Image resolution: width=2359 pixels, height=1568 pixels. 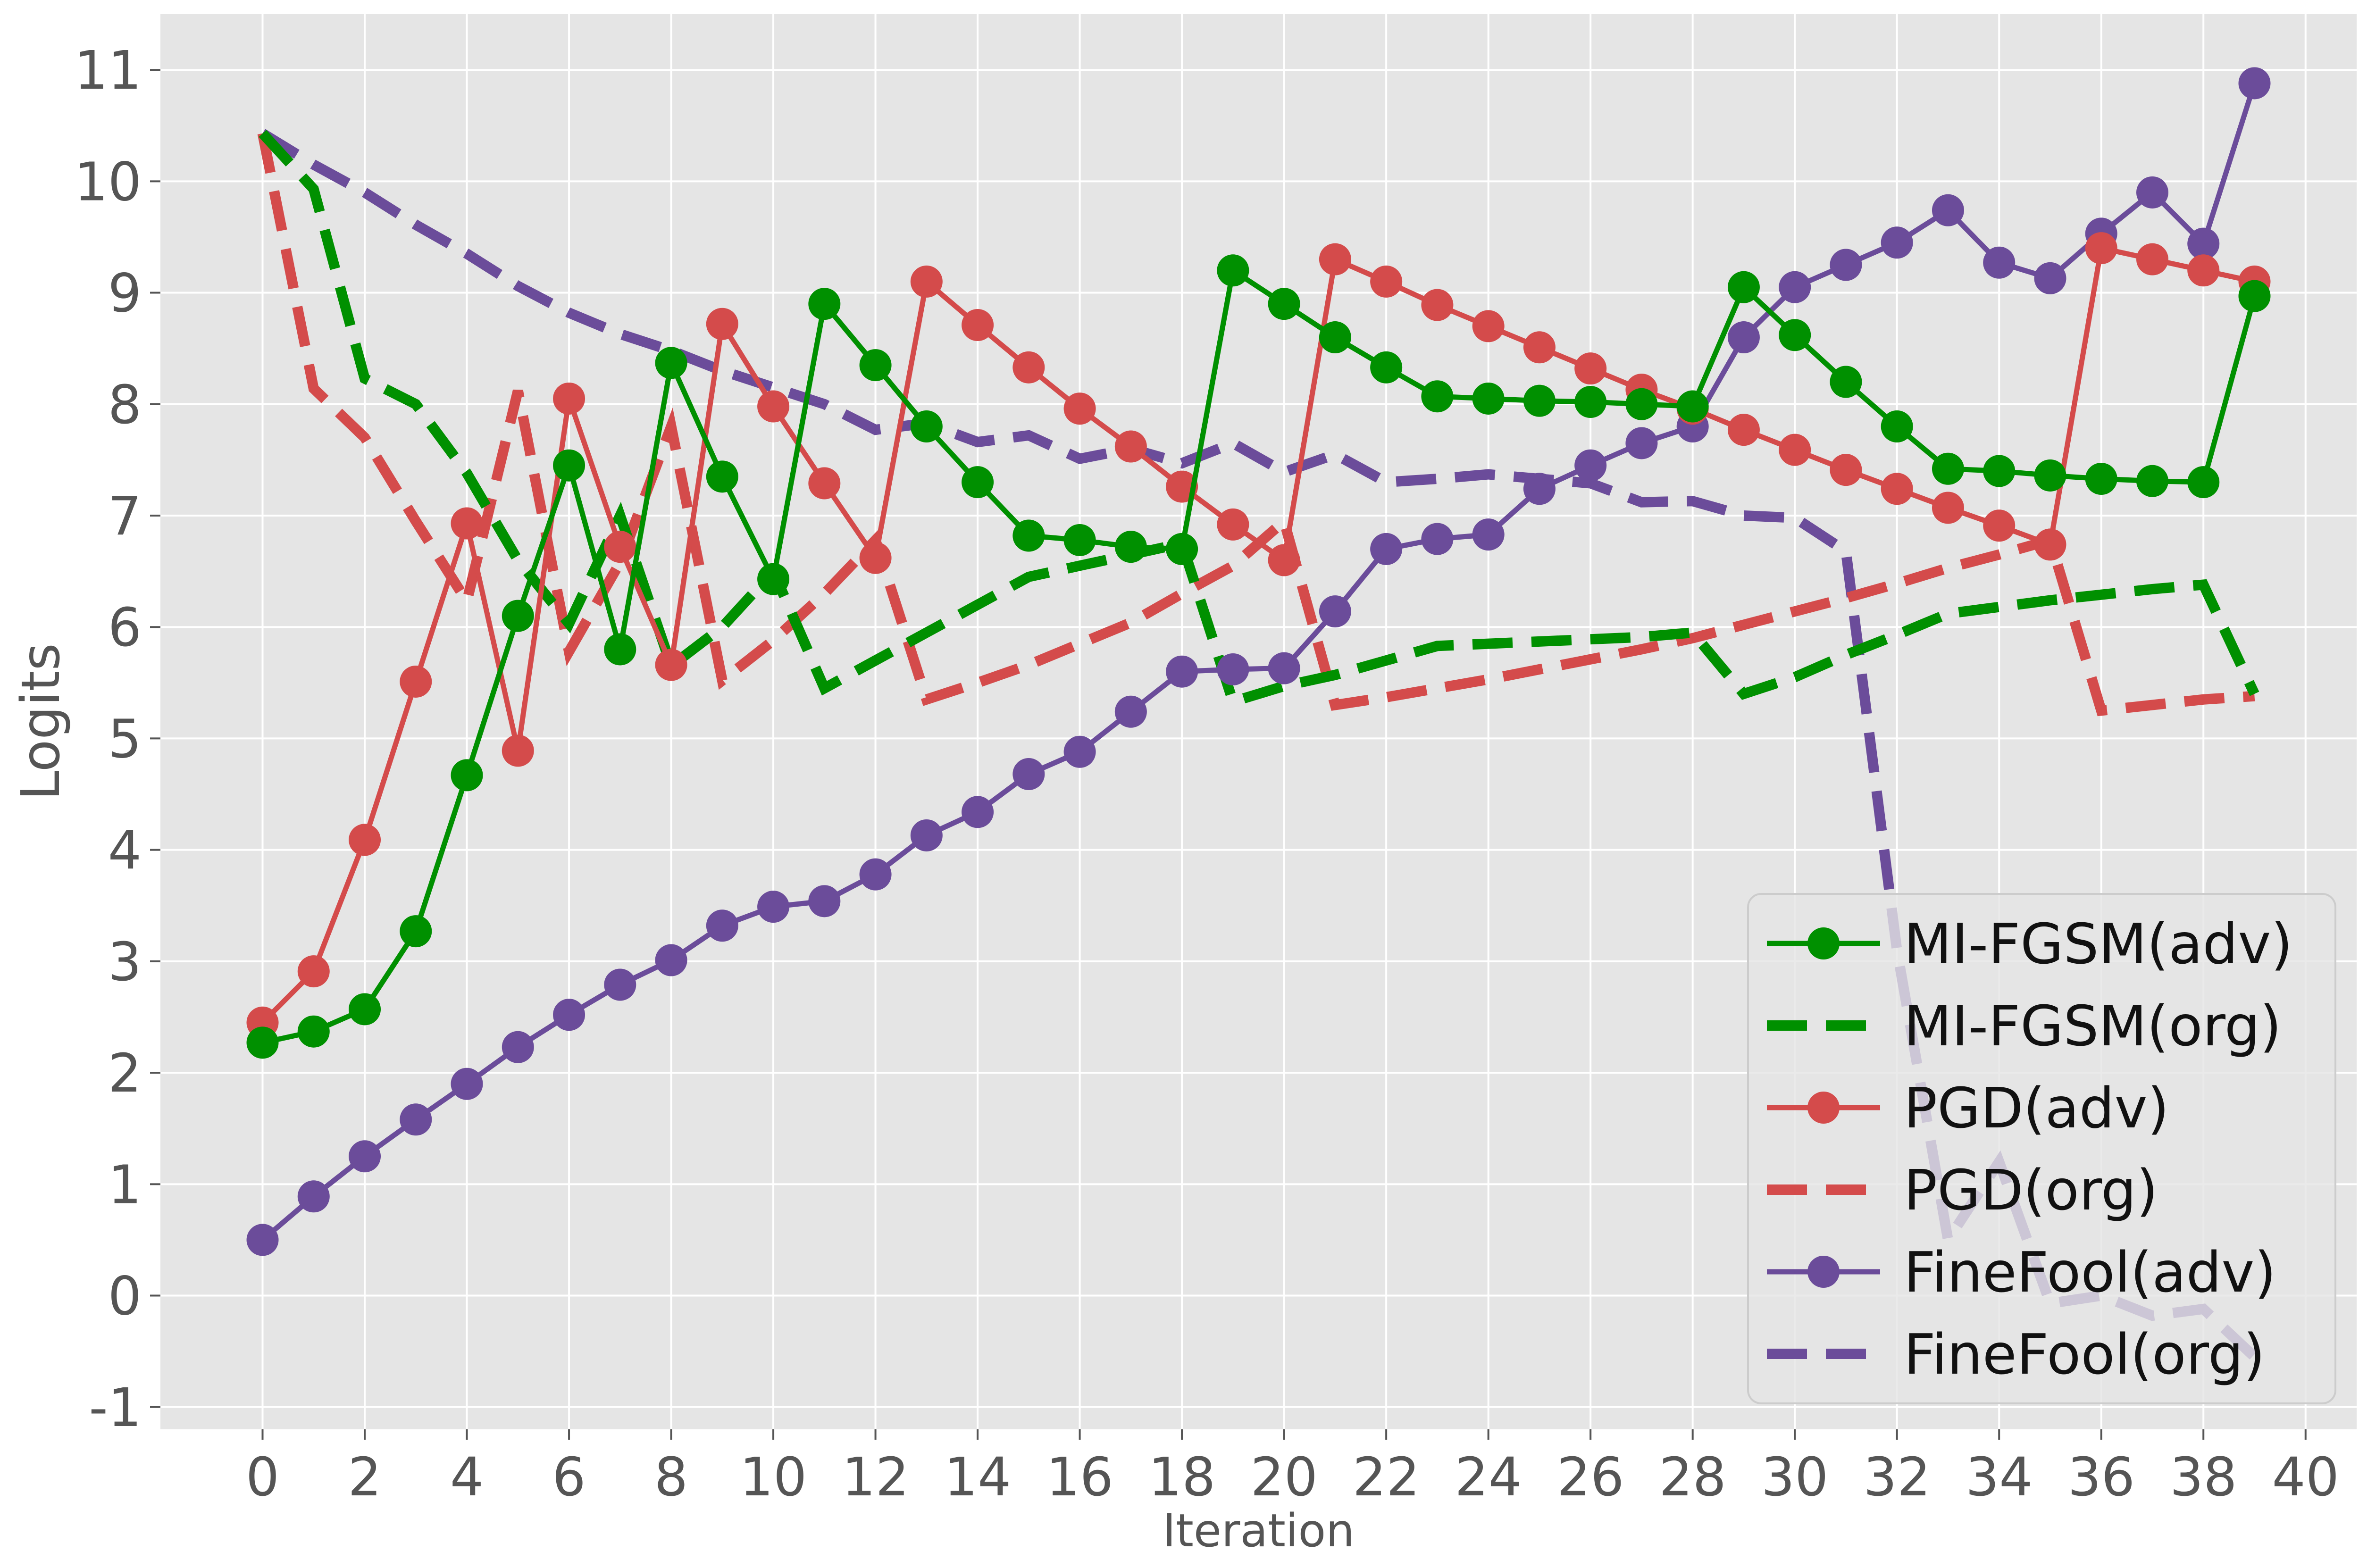 I want to click on x-axis-label: Iteration, so click(x=1259, y=1530).